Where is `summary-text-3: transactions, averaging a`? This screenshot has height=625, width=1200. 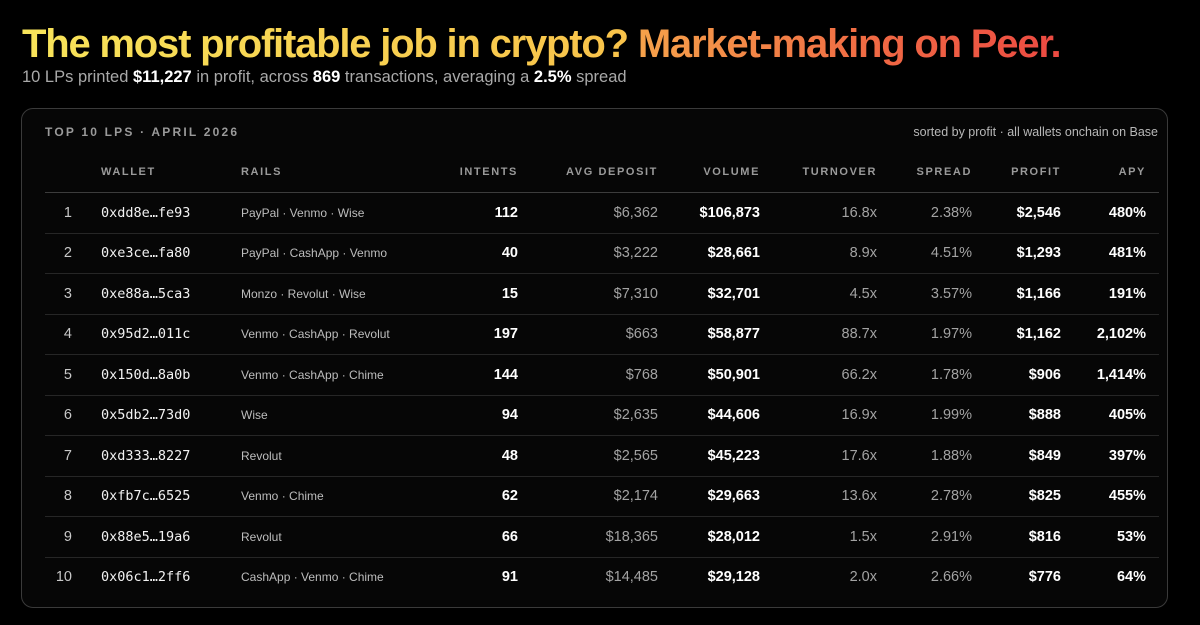
summary-text-3: transactions, averaging a is located at coordinates (437, 77).